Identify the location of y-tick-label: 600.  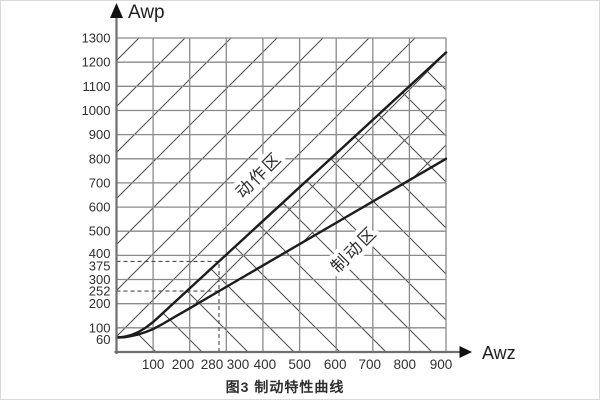
(100, 207).